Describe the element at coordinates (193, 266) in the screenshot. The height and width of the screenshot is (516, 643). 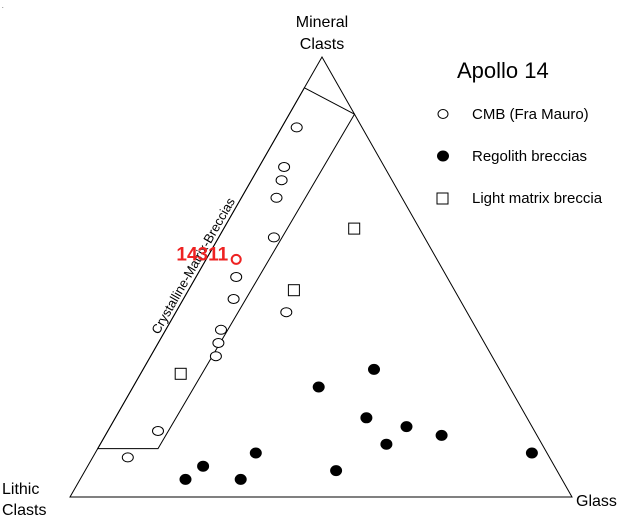
I see `field-label: Crystalline-Matrix-Breccias` at that location.